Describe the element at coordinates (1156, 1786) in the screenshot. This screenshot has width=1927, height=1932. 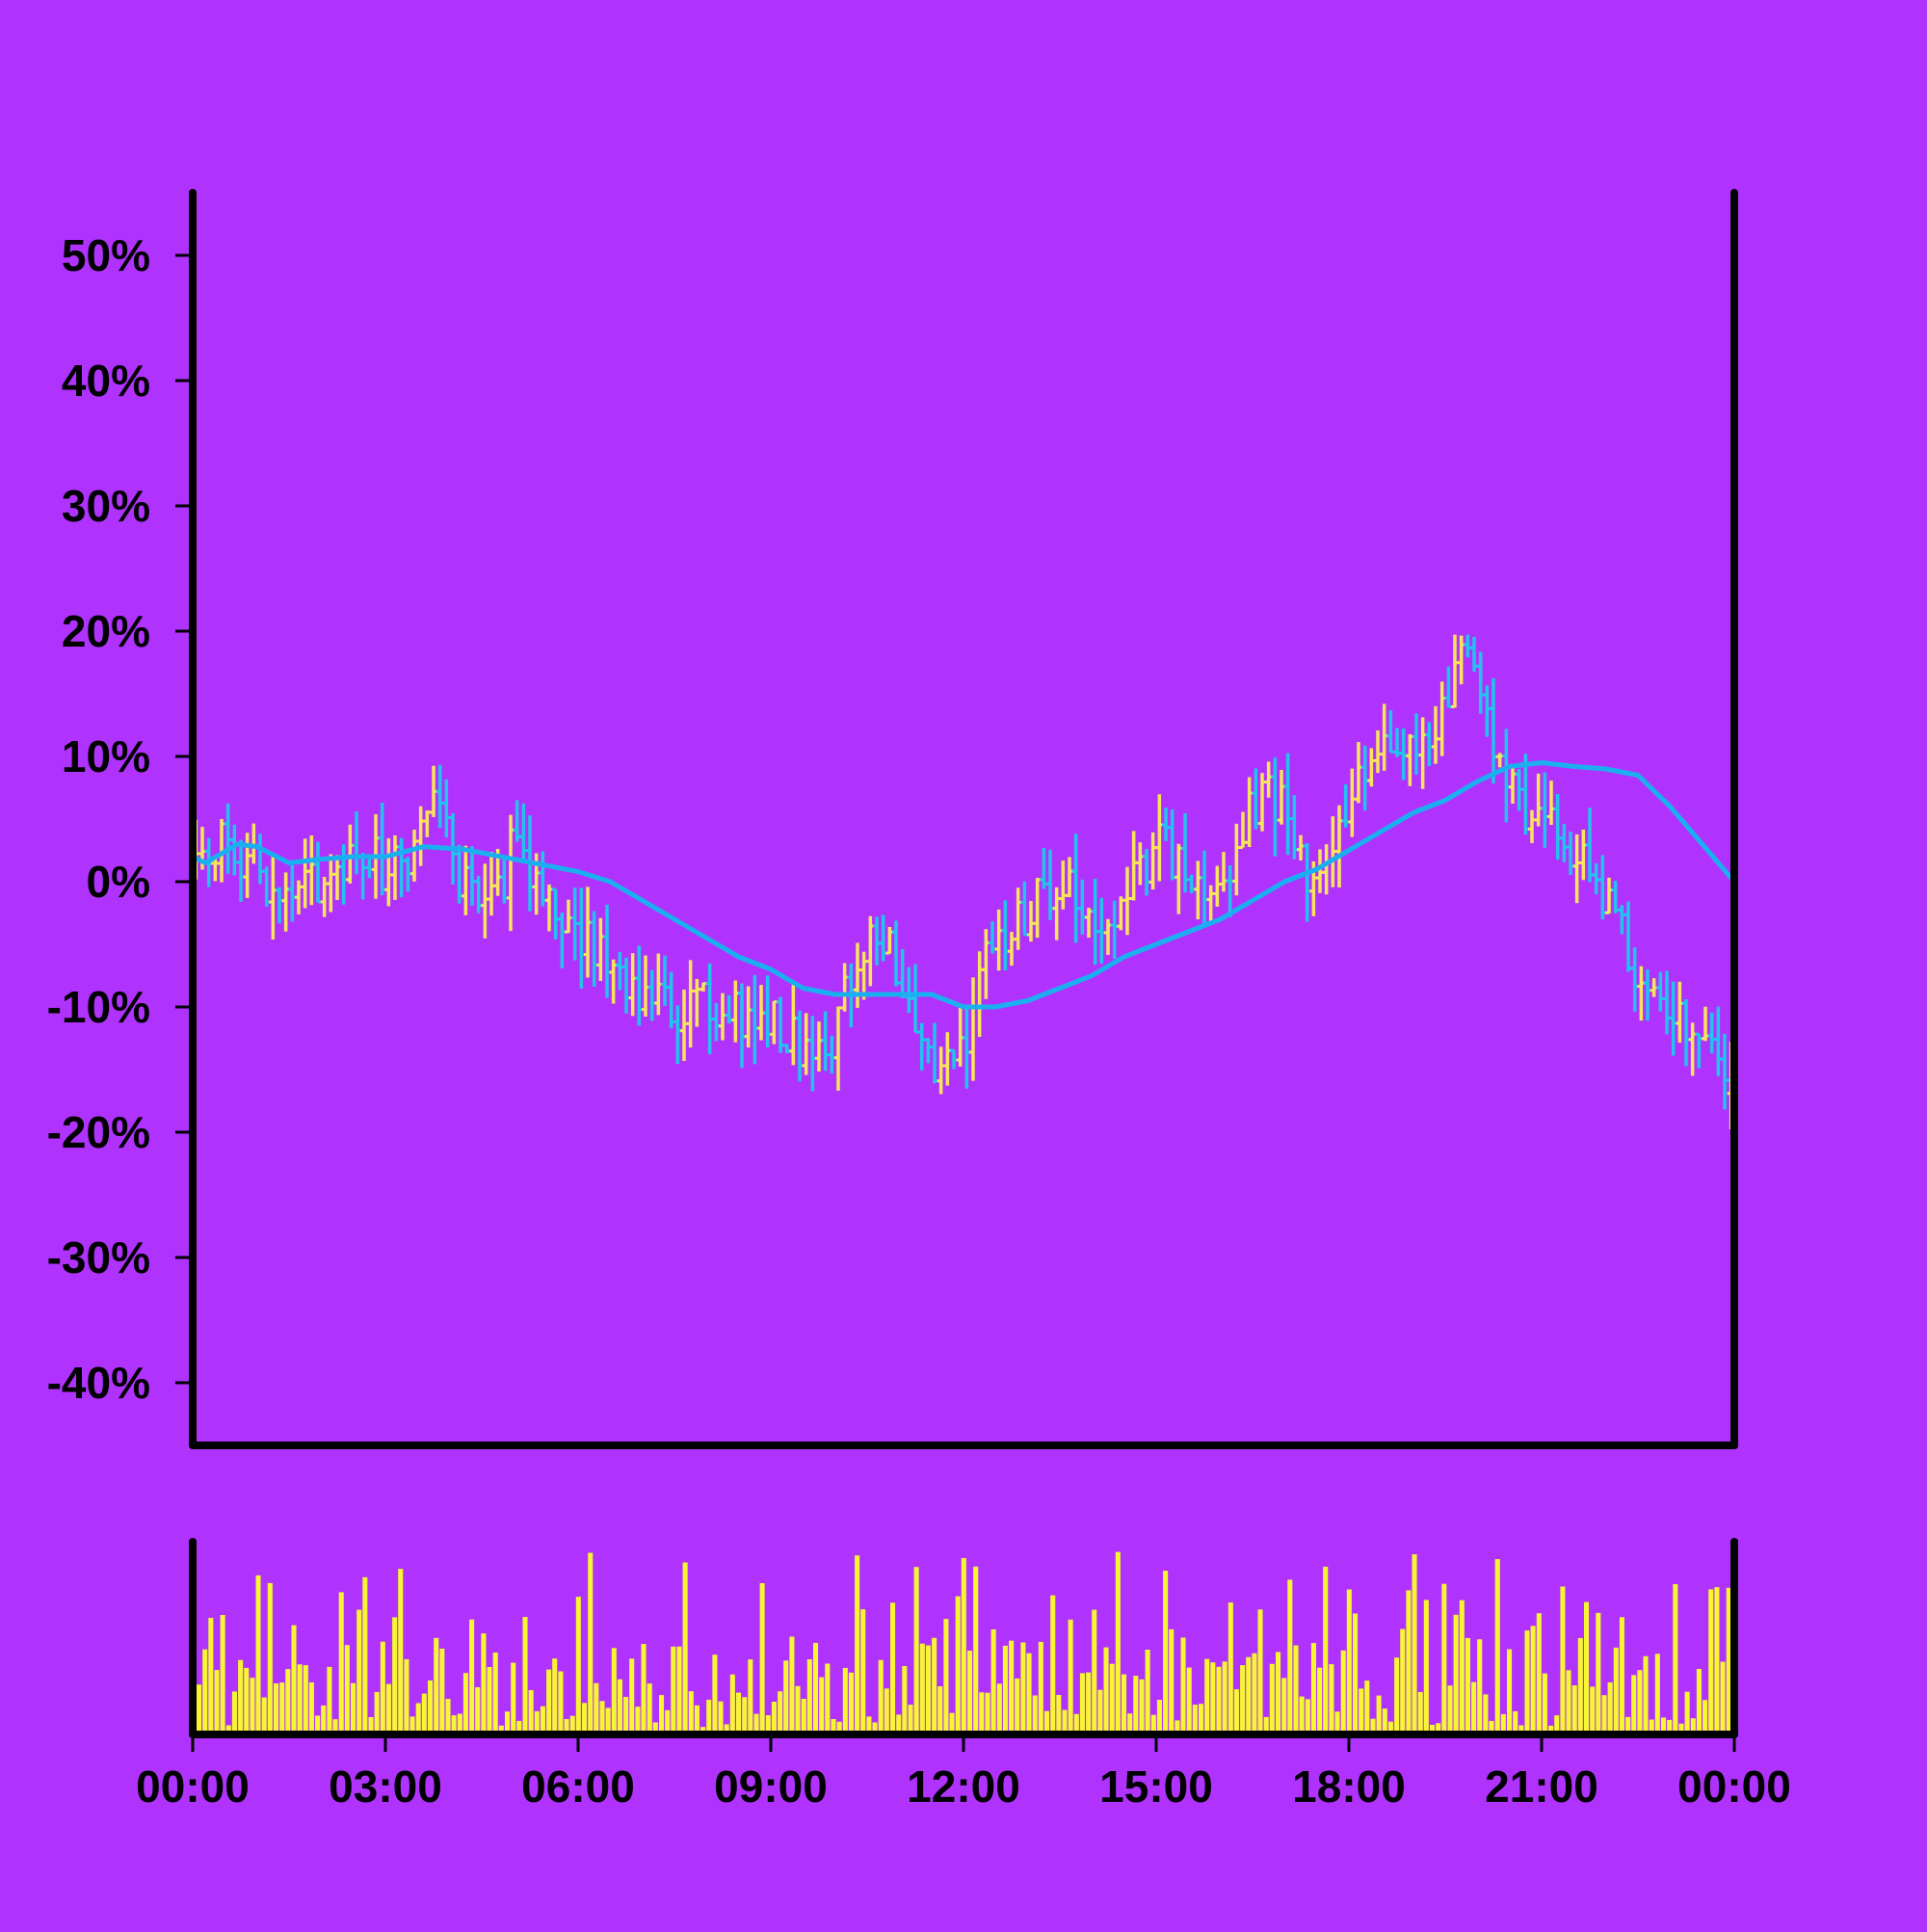
I see `x-tick-label: 15:00` at that location.